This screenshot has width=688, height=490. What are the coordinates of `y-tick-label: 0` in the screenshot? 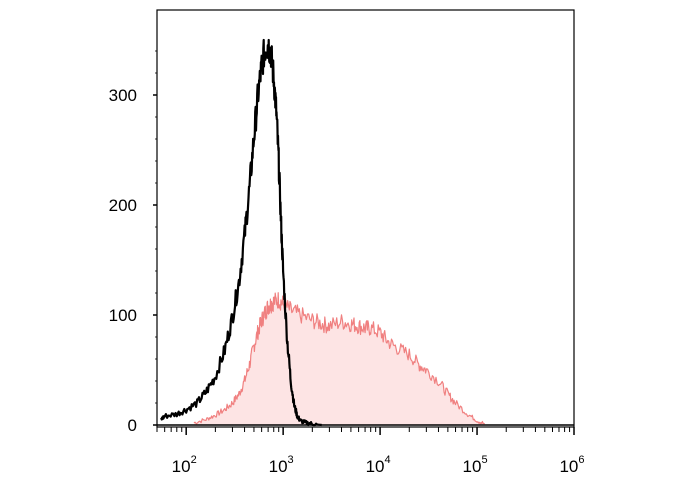 It's located at (132, 425).